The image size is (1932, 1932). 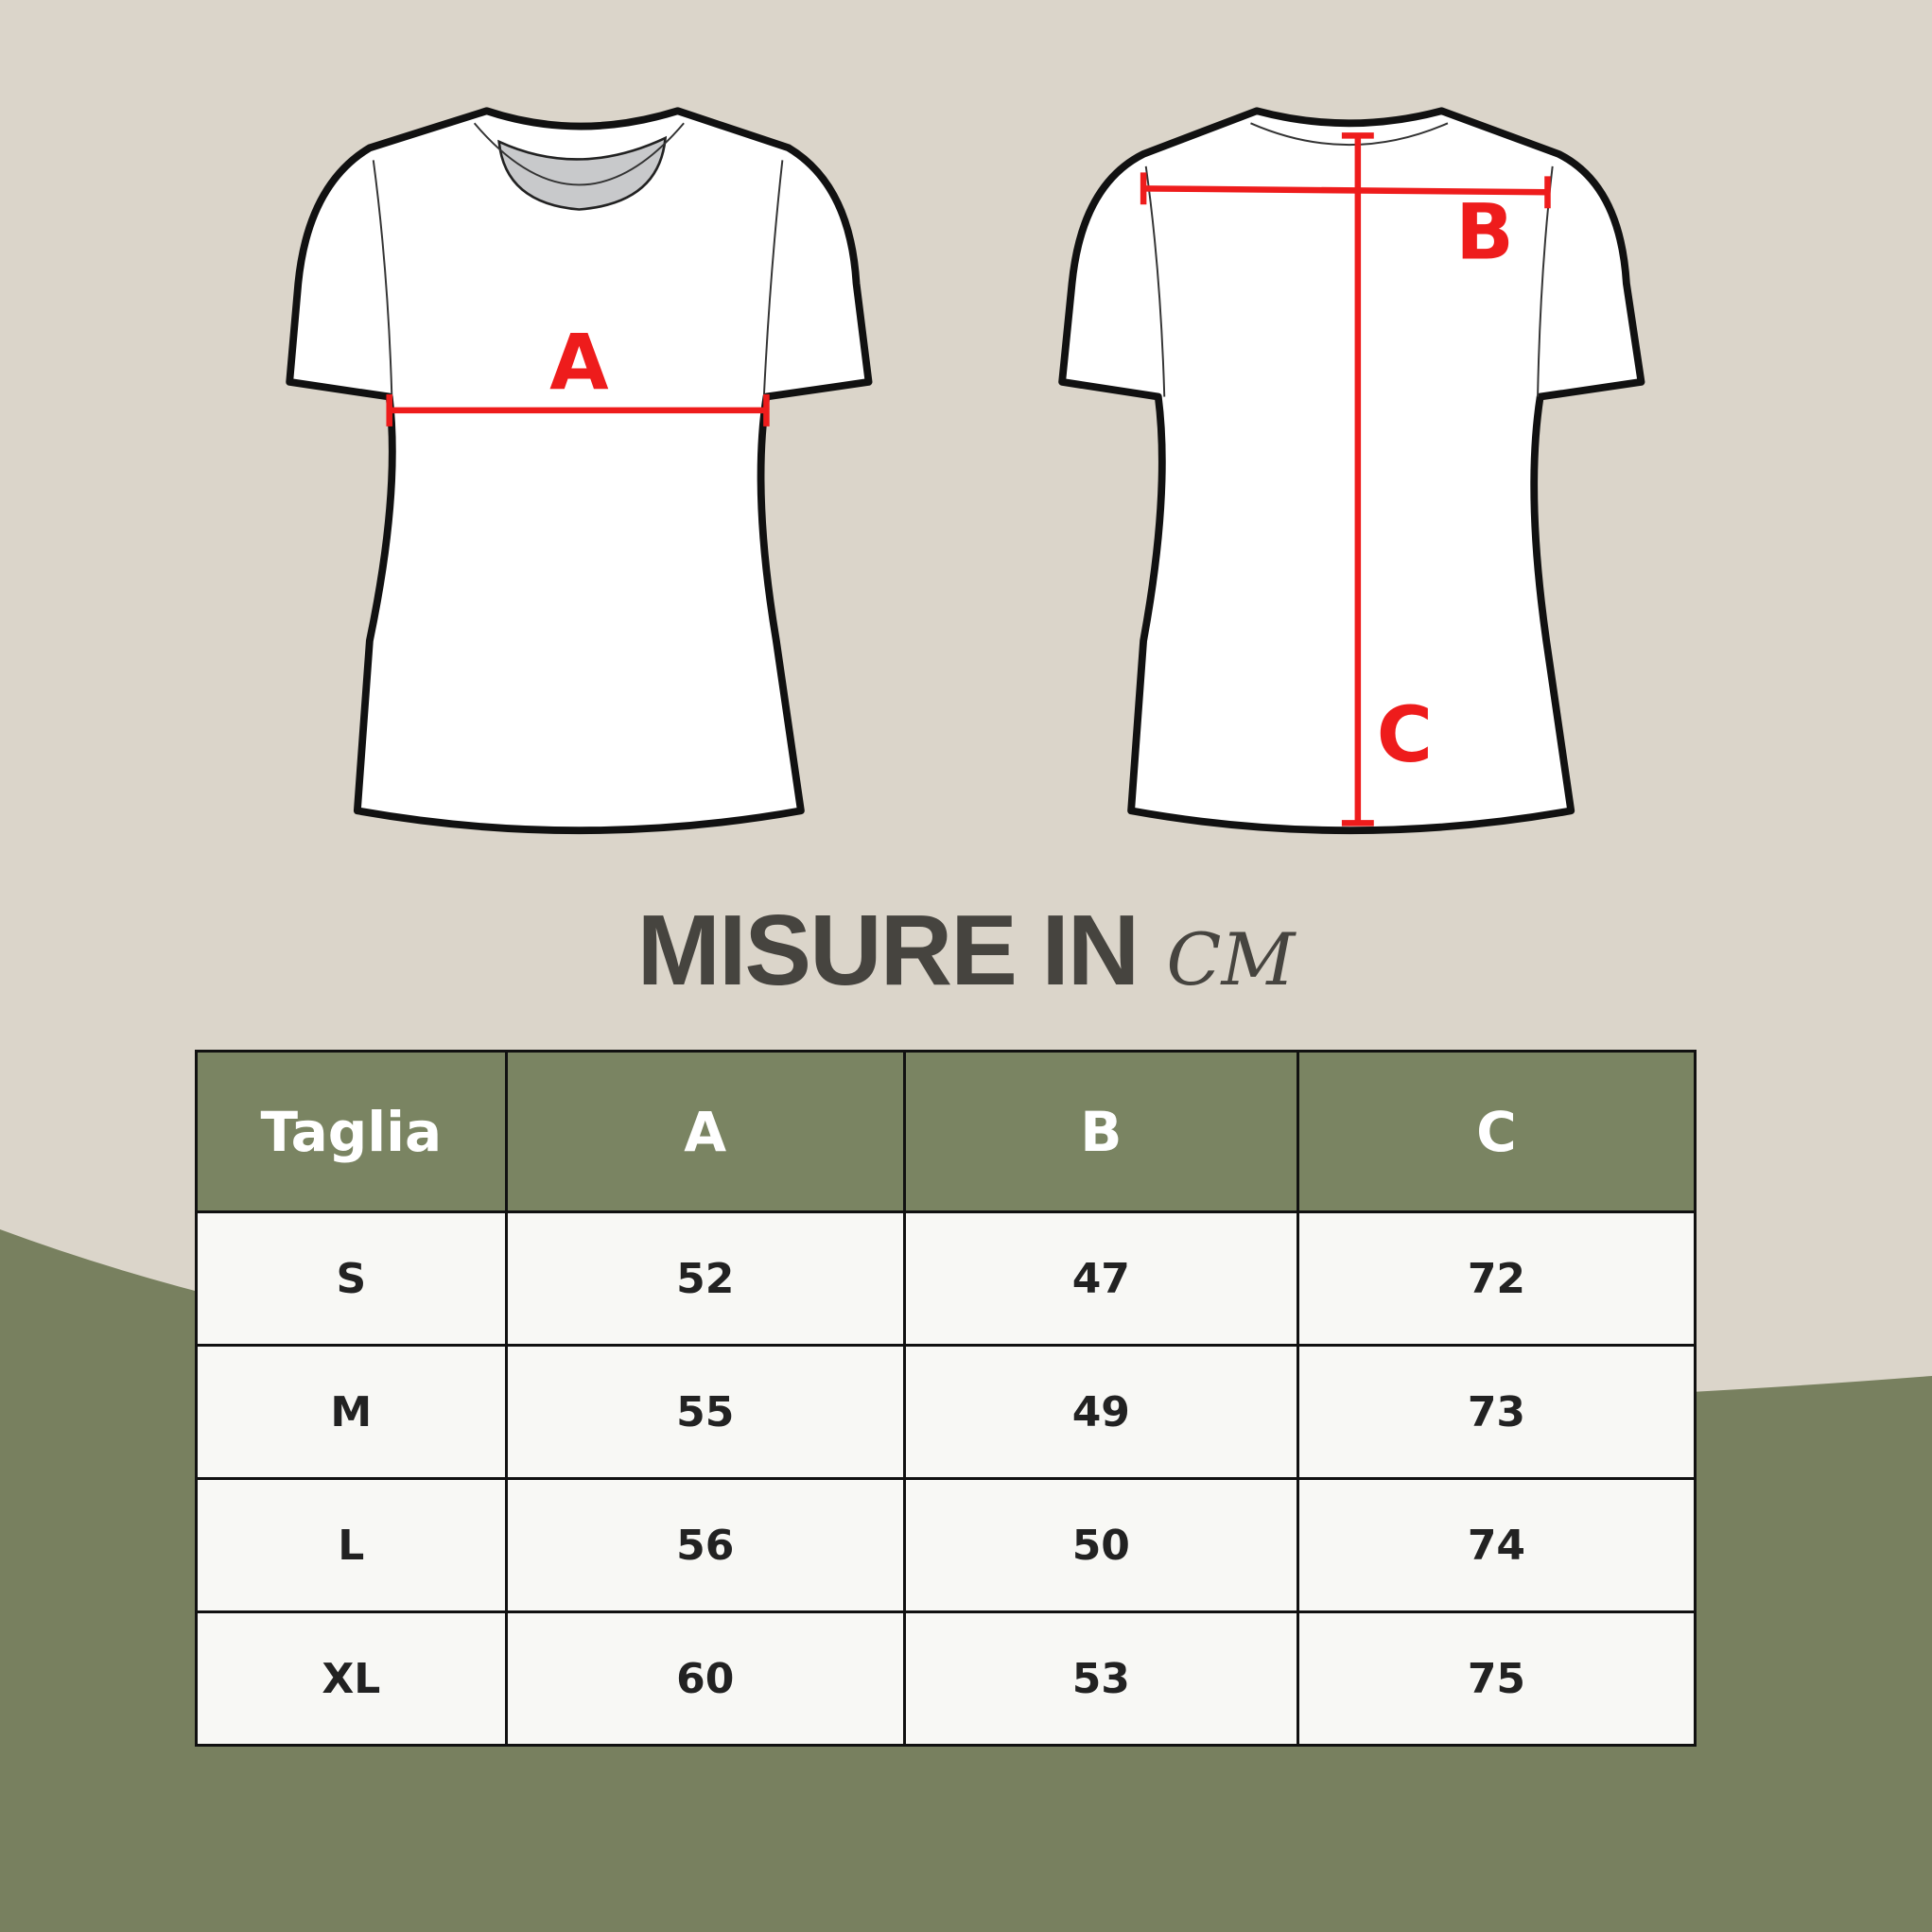 I want to click on cell-size: S, so click(x=351, y=1278).